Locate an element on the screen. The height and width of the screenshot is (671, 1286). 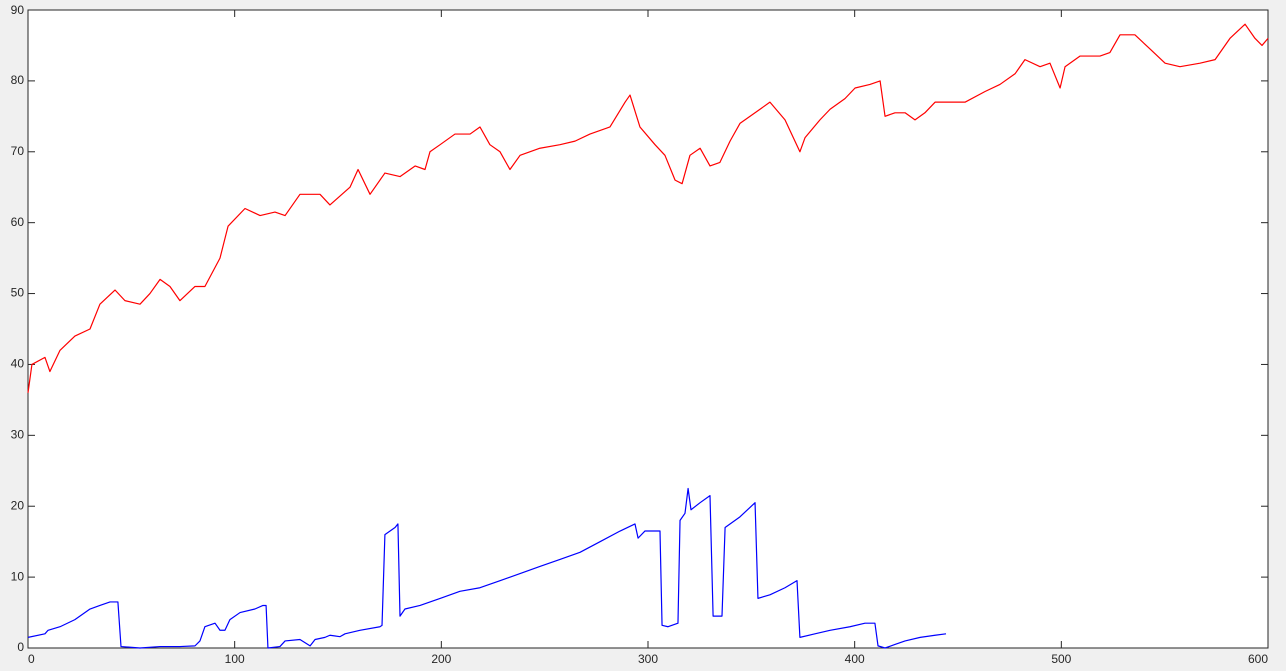
x-tick-label: 400 is located at coordinates (855, 659).